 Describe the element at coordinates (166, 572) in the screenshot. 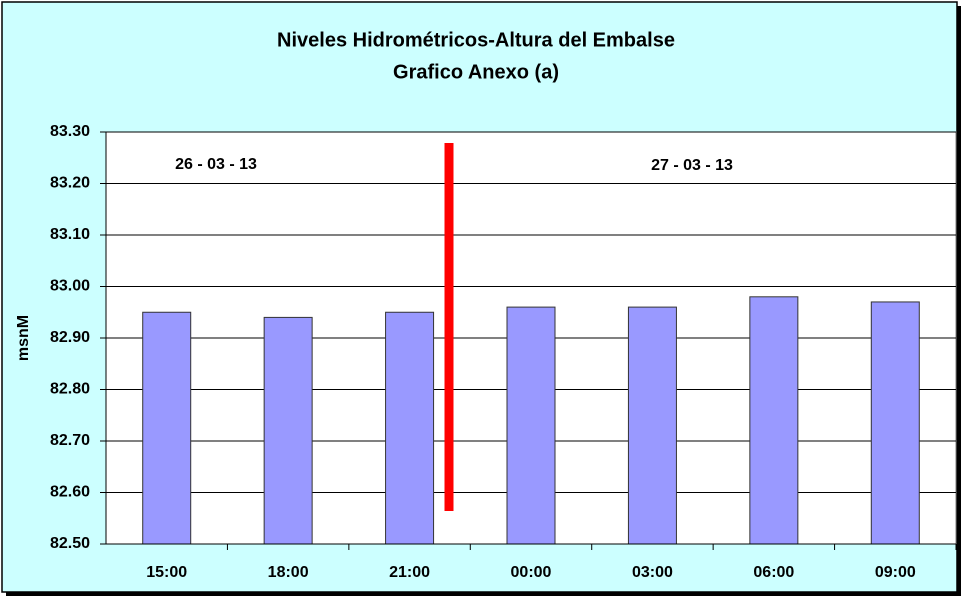

I see `x-tick-label: 15:00` at that location.